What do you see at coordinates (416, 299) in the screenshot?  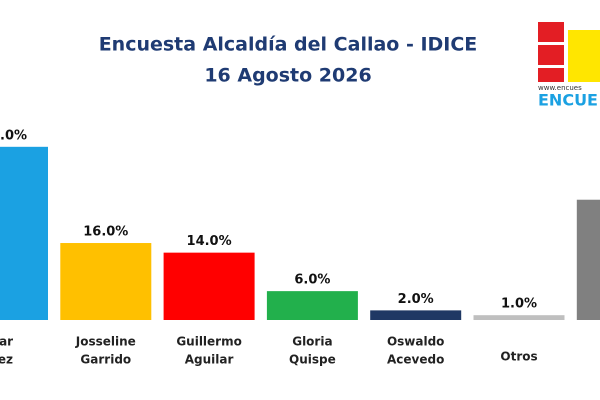 I see `value-label: 2.0%` at bounding box center [416, 299].